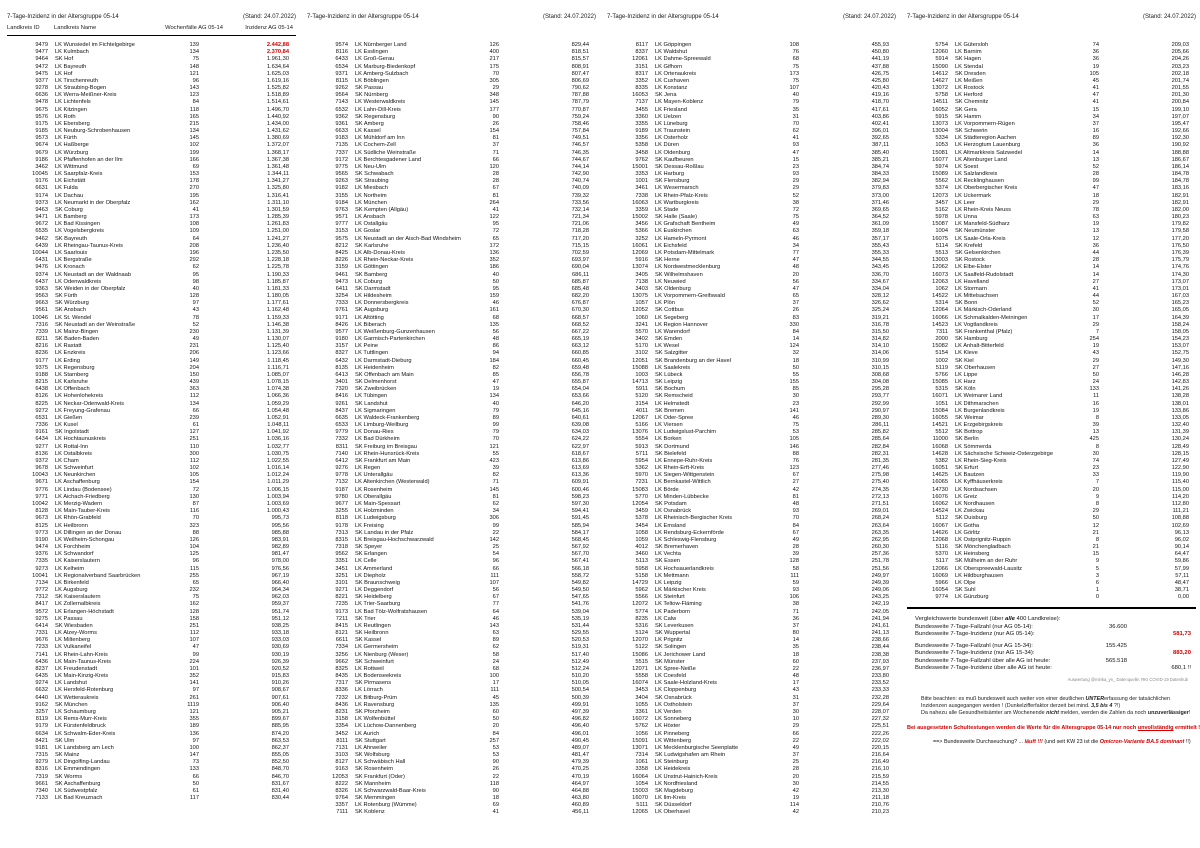 This screenshot has width=1200, height=848. What do you see at coordinates (341, 733) in the screenshot?
I see `cell-landkreis-id: 3452` at bounding box center [341, 733].